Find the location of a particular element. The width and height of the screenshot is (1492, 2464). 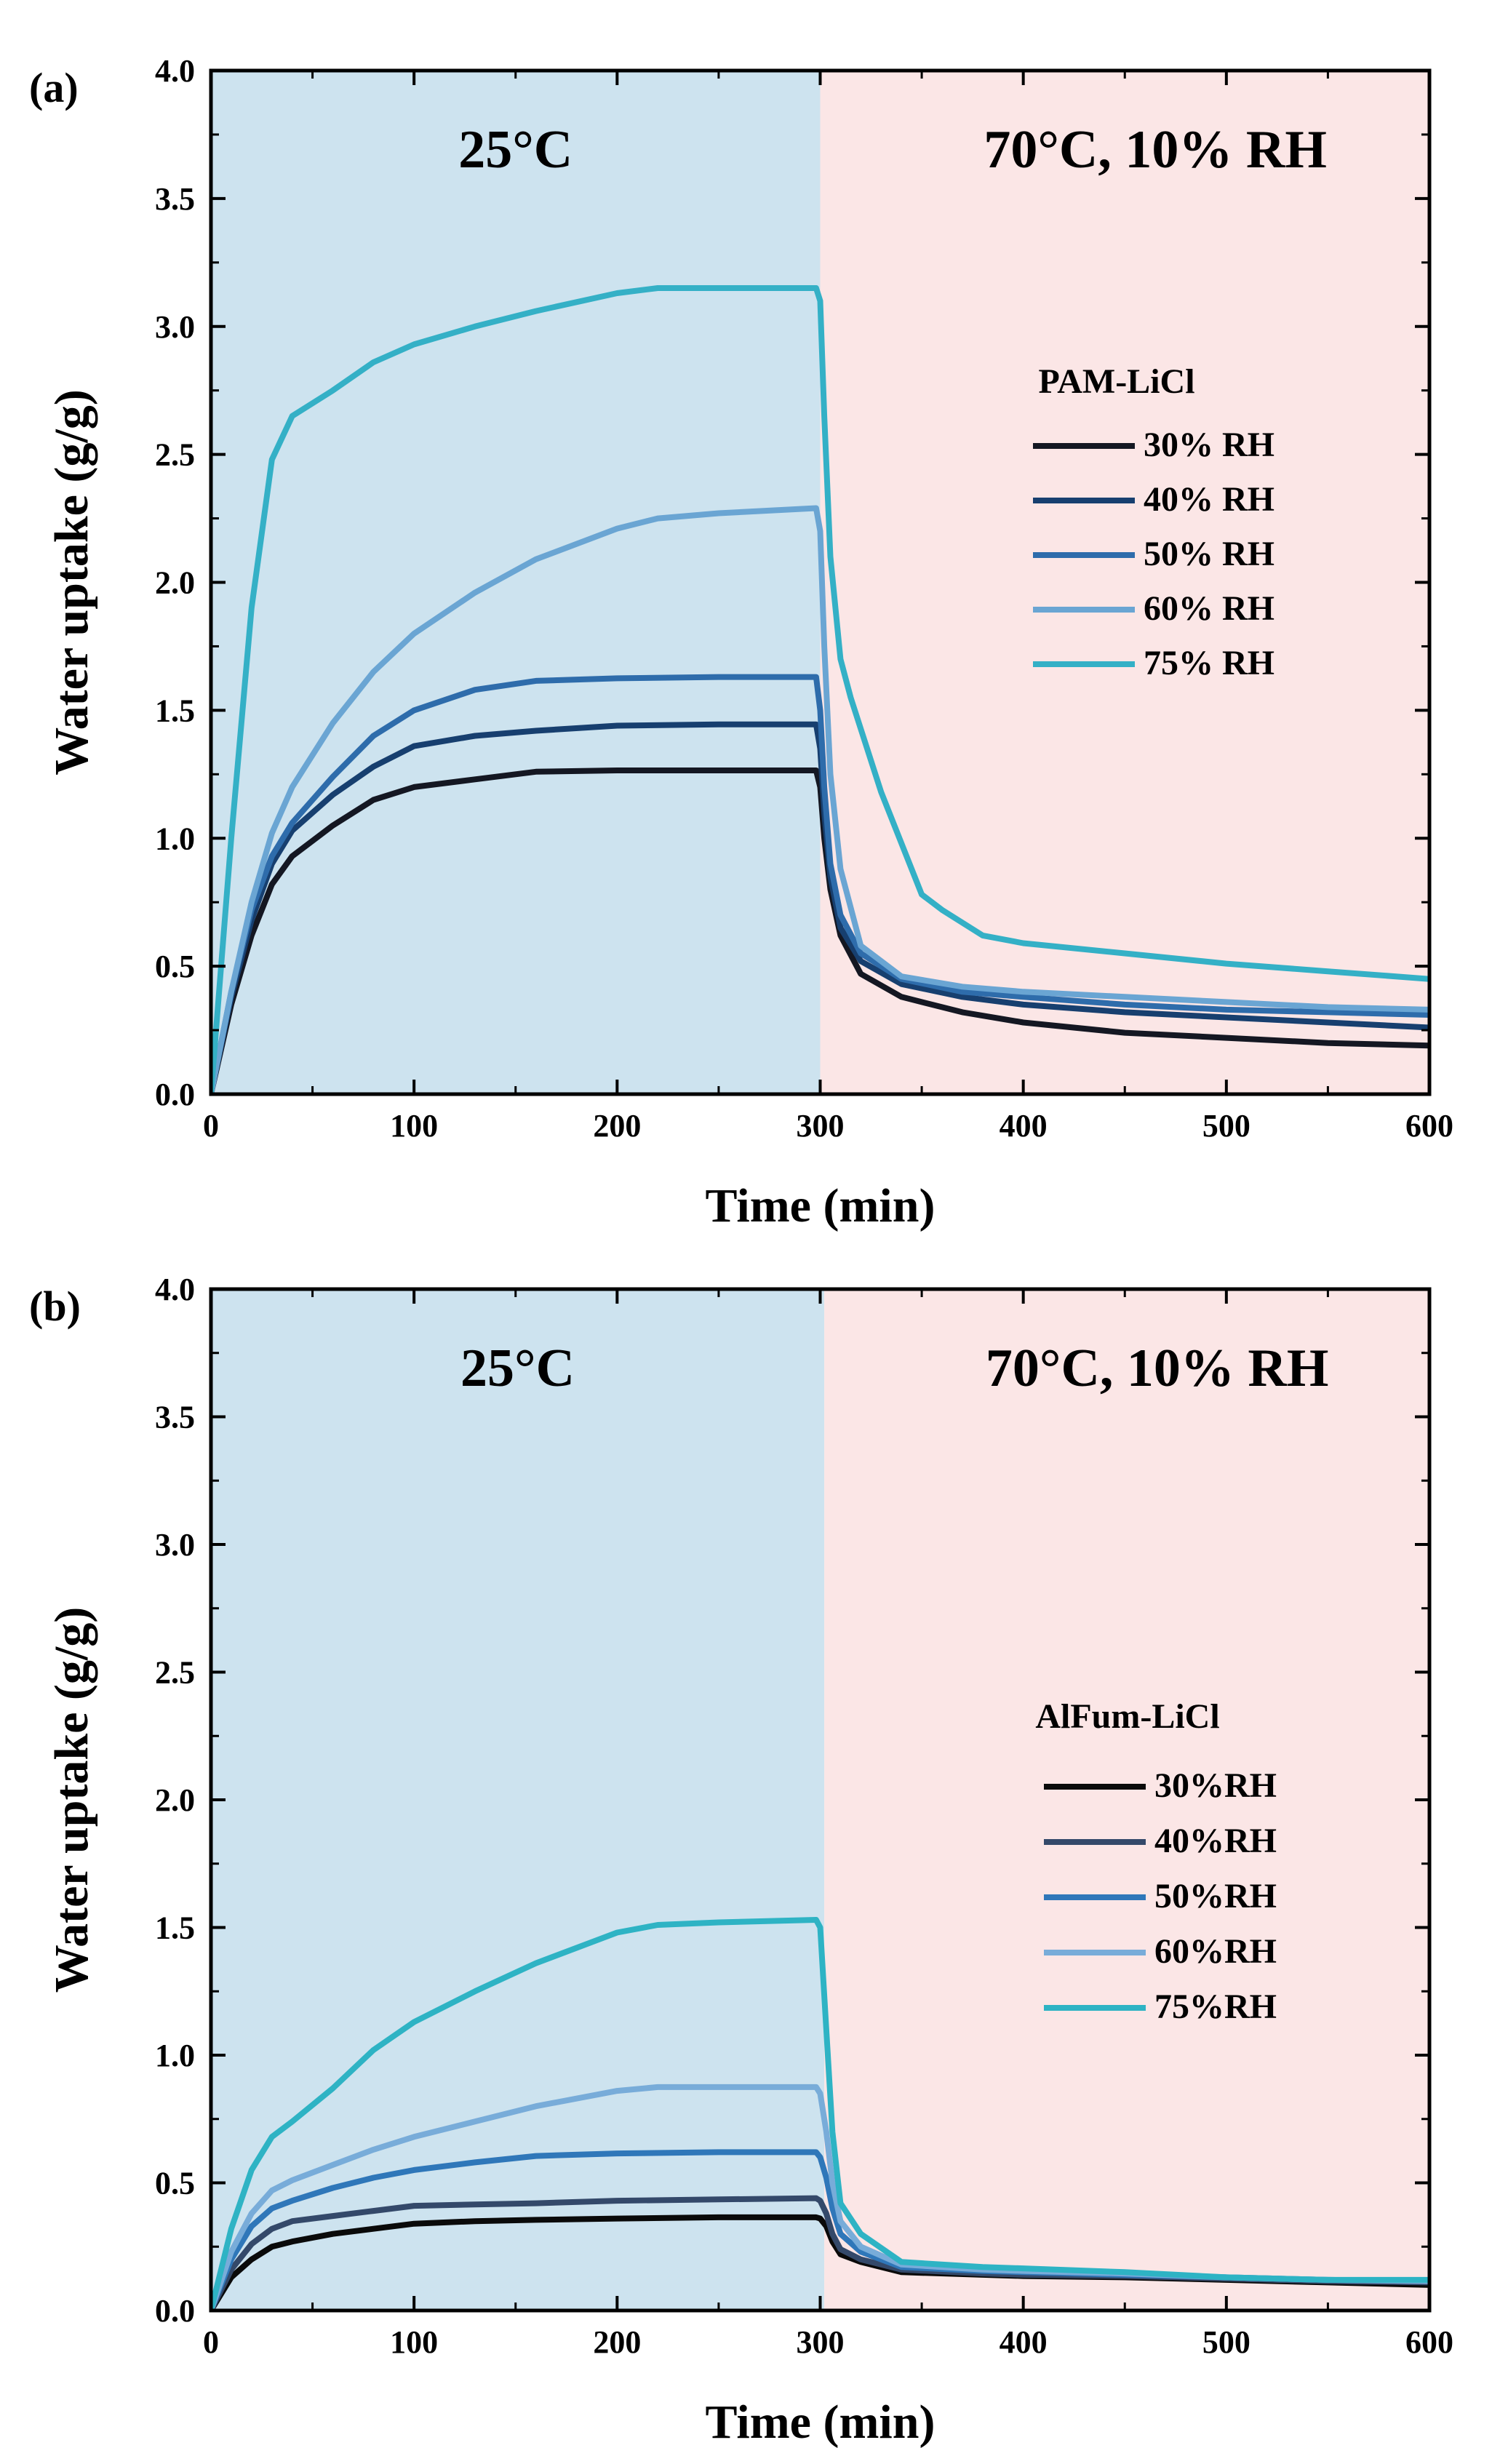

legend-title: PAM-LiCl is located at coordinates (1116, 381).